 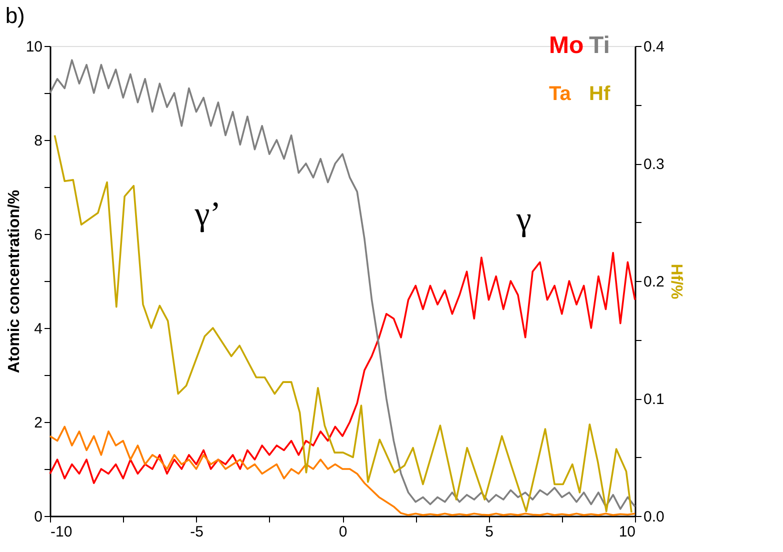 What do you see at coordinates (560, 94) in the screenshot?
I see `text: Ta` at bounding box center [560, 94].